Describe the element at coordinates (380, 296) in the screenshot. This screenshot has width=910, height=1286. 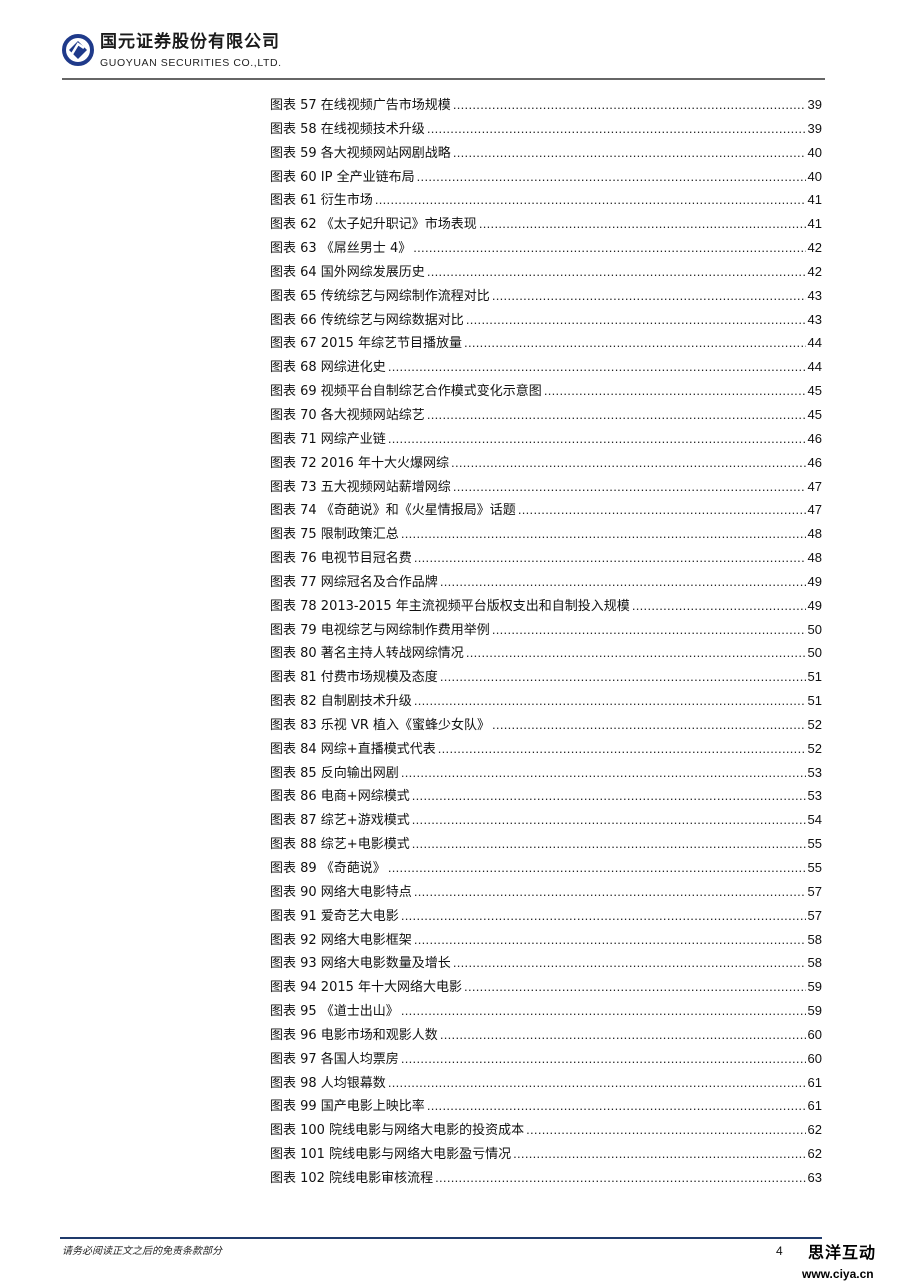
I see `toc-entry-label: 图表 65 传统综艺与网综制作流程对比` at that location.